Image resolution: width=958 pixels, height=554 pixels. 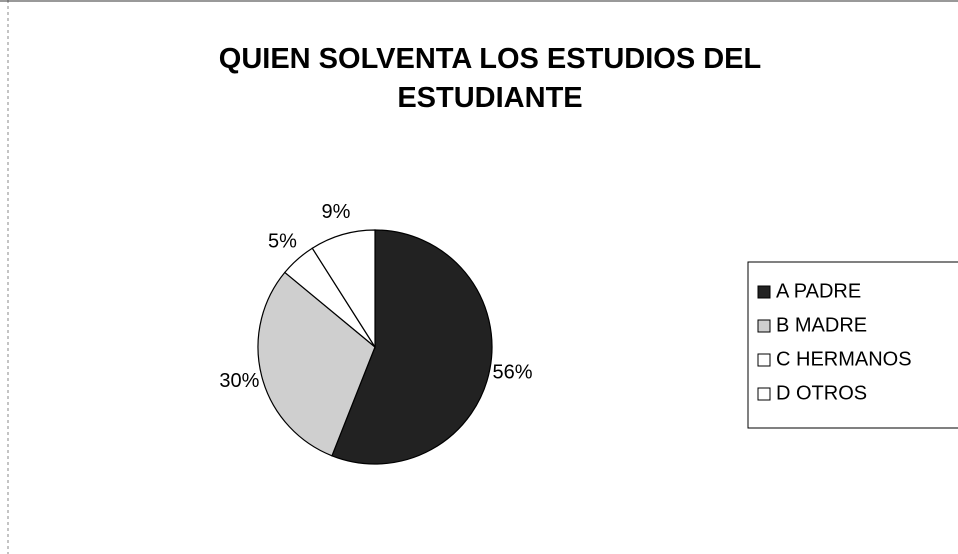 I want to click on data-label: 5%, so click(x=282, y=241).